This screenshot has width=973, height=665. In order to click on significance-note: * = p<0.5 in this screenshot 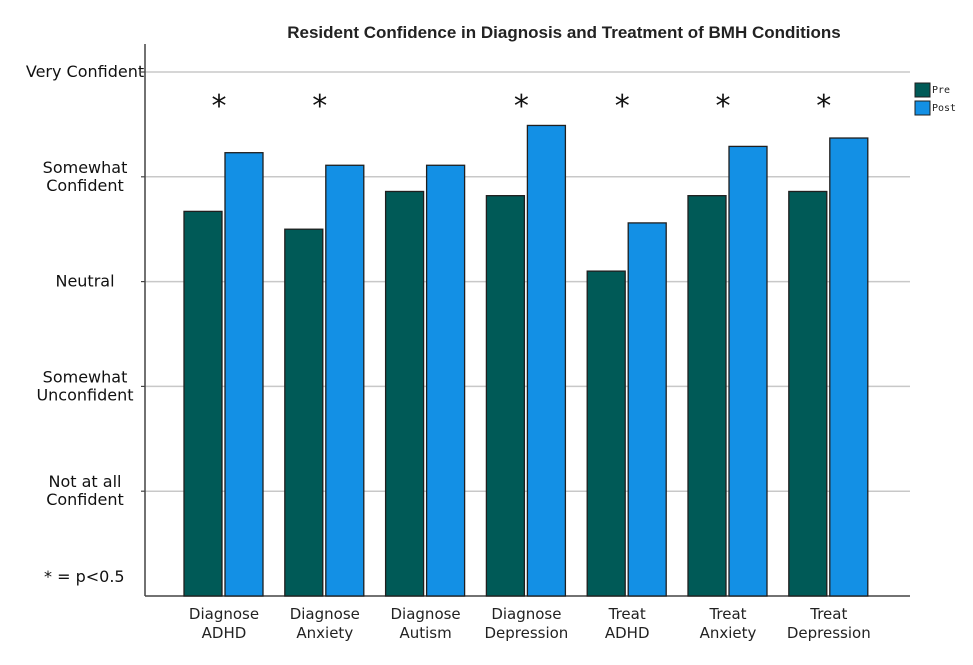, I will do `click(84, 576)`.